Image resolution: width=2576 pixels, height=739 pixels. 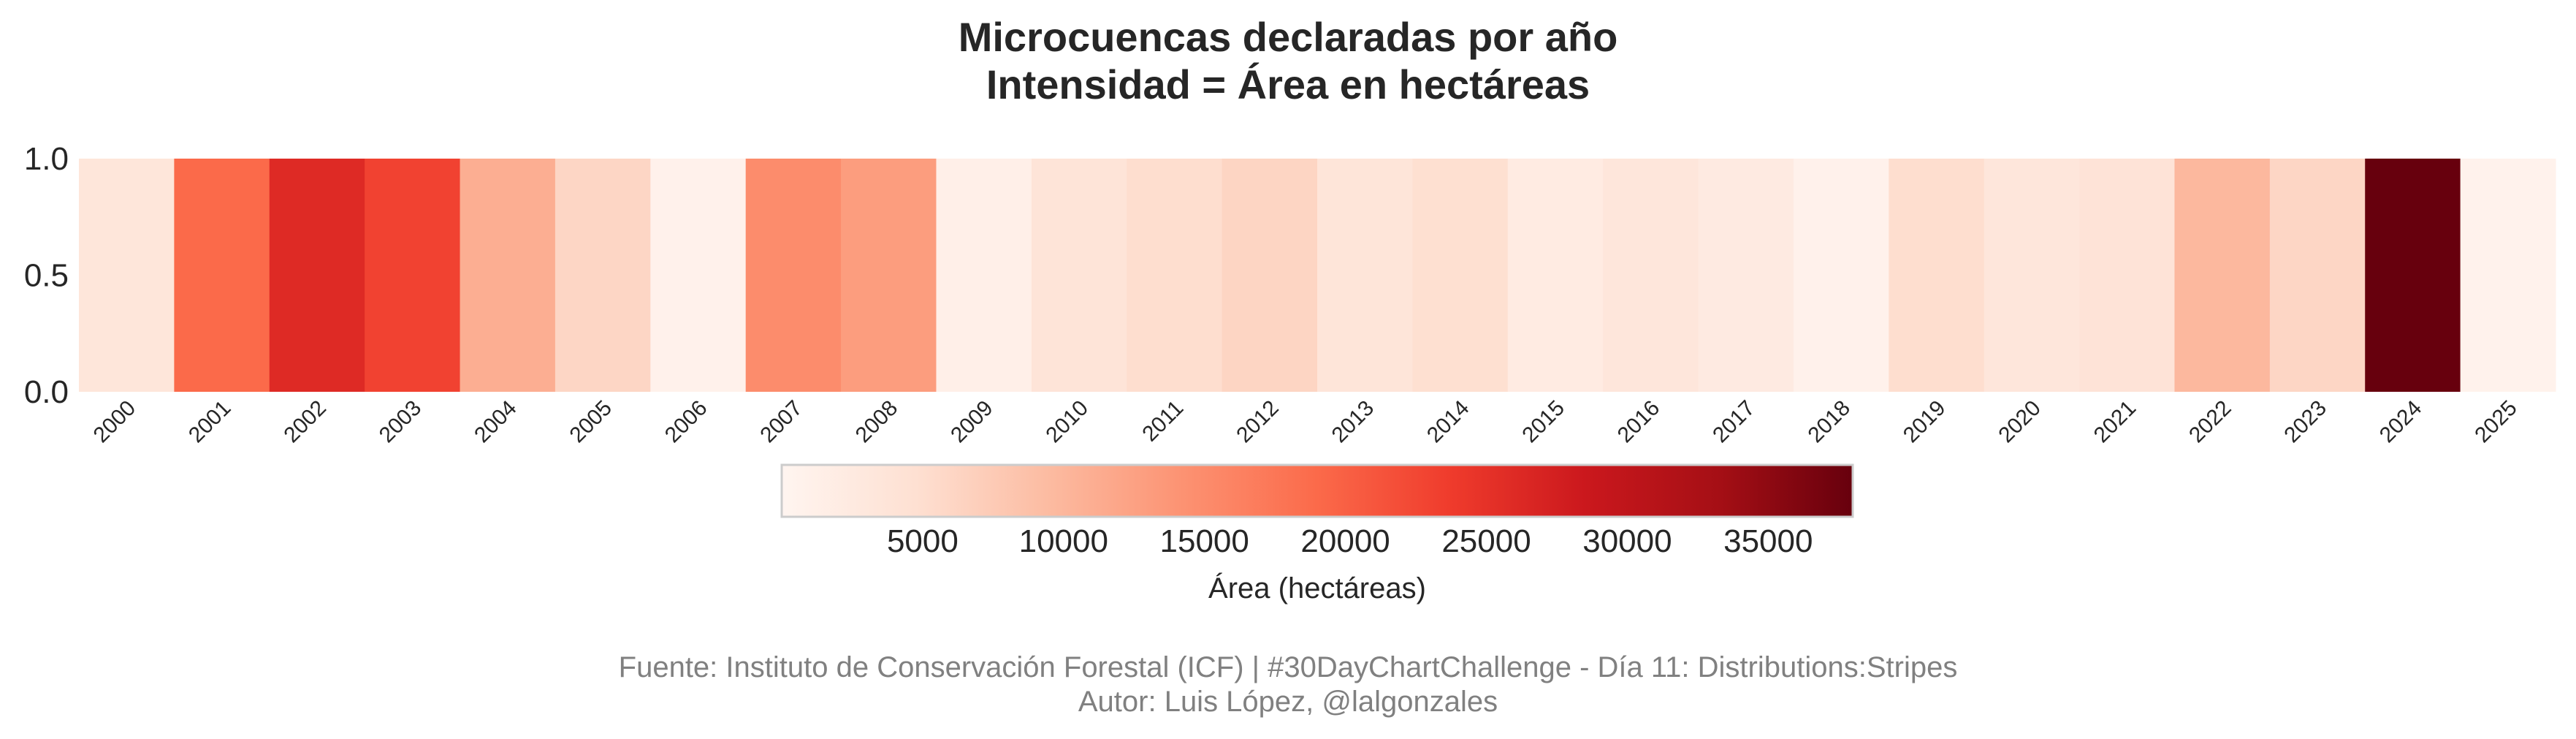 I want to click on stripe-2001, so click(x=222, y=275).